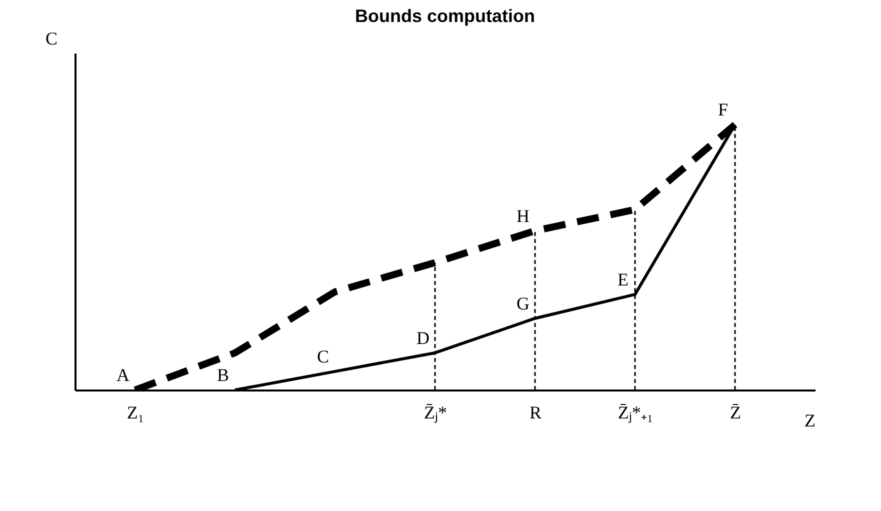 The width and height of the screenshot is (881, 511). Describe the element at coordinates (435, 413) in the screenshot. I see `x-tick-label: Z̄ⱼ*` at that location.